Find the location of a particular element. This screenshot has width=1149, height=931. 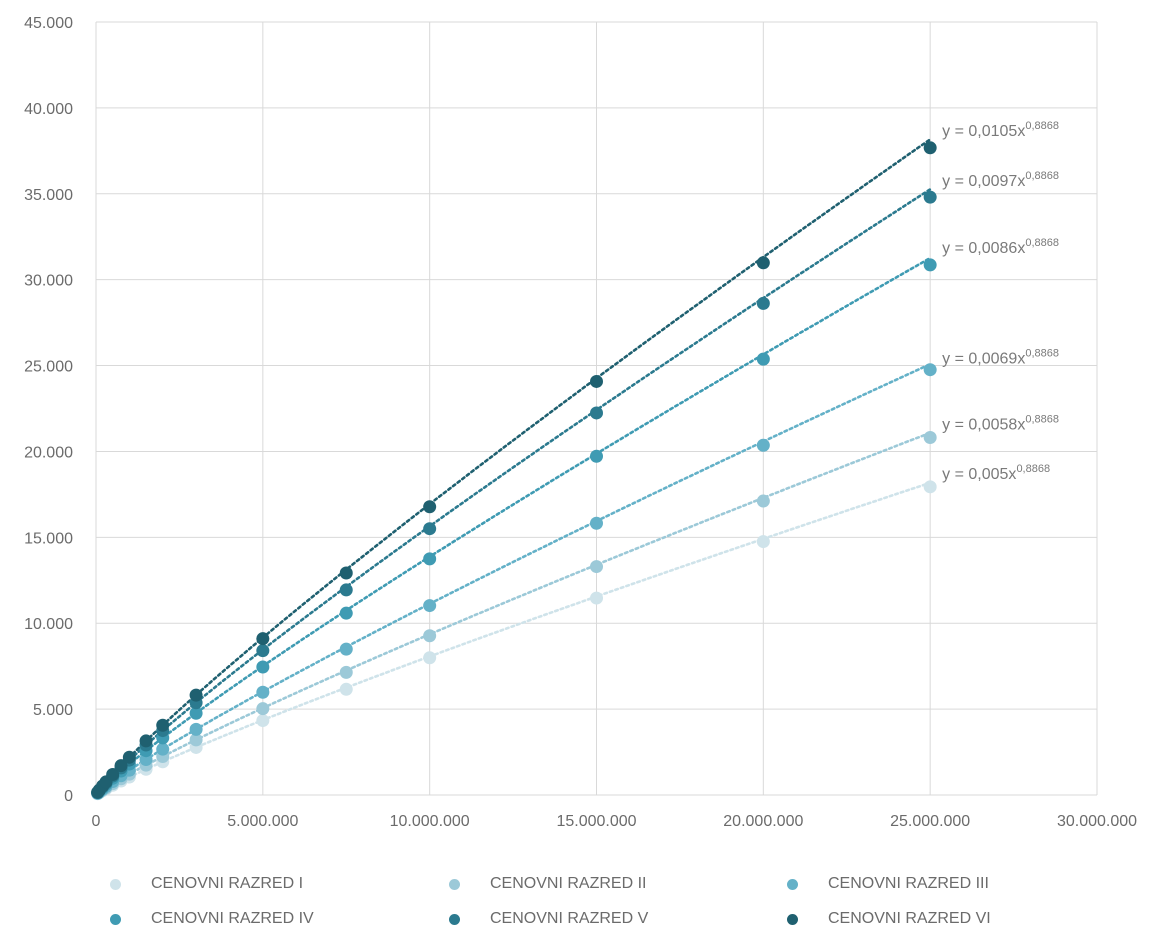

y-tick-label: 0 is located at coordinates (68, 796).